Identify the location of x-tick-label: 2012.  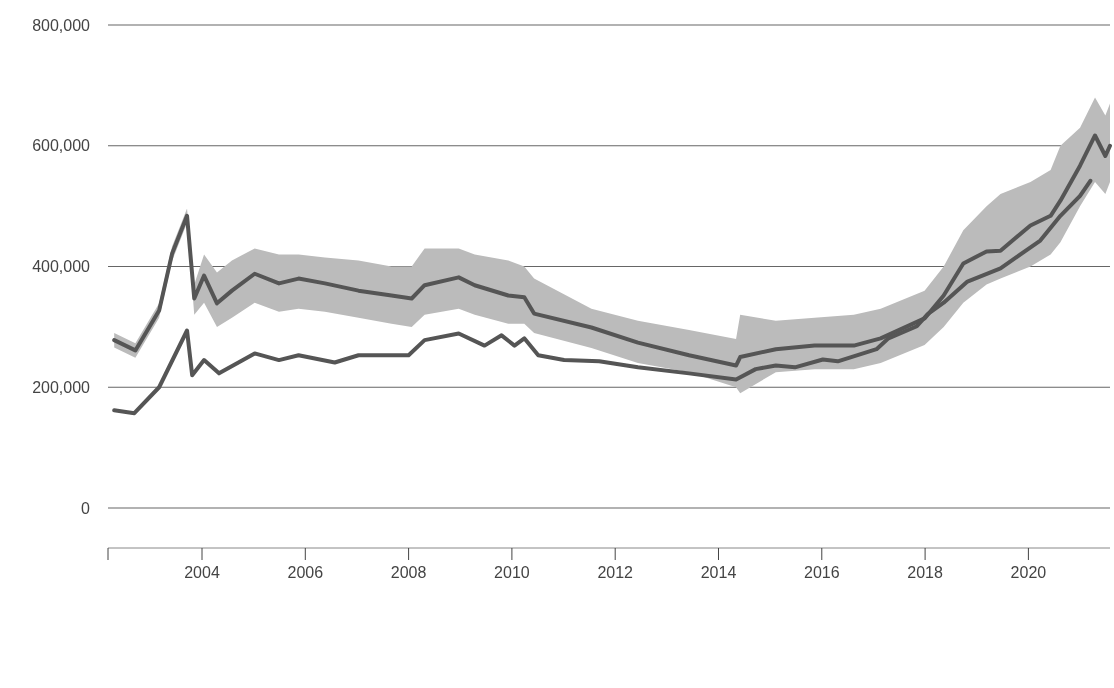
(615, 572).